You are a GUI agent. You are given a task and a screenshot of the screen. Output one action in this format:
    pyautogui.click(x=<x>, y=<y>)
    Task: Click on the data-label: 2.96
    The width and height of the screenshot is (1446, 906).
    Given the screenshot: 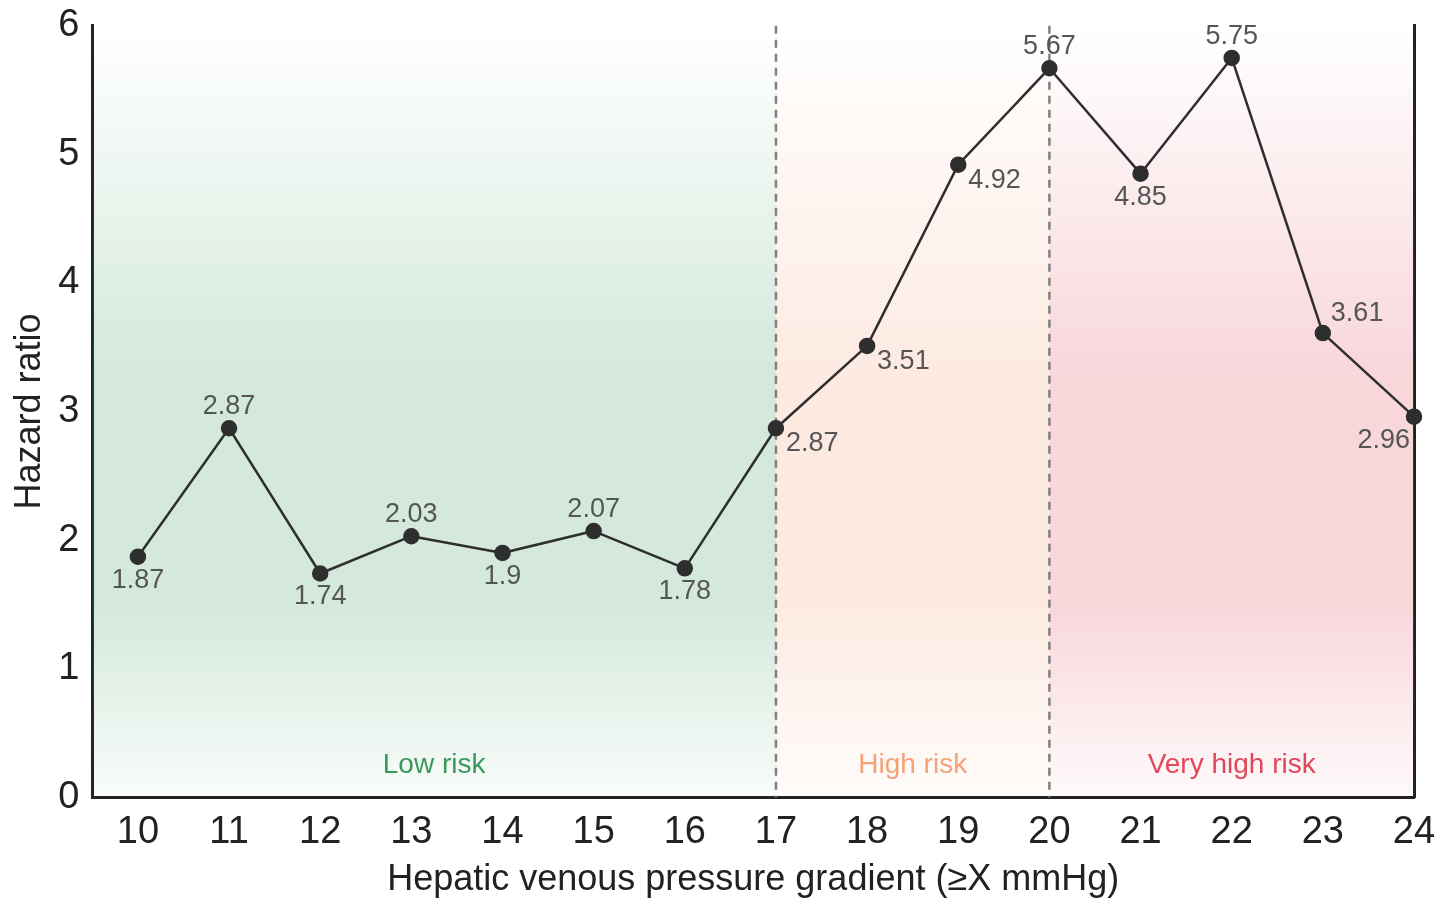 What is the action you would take?
    pyautogui.click(x=1383, y=438)
    